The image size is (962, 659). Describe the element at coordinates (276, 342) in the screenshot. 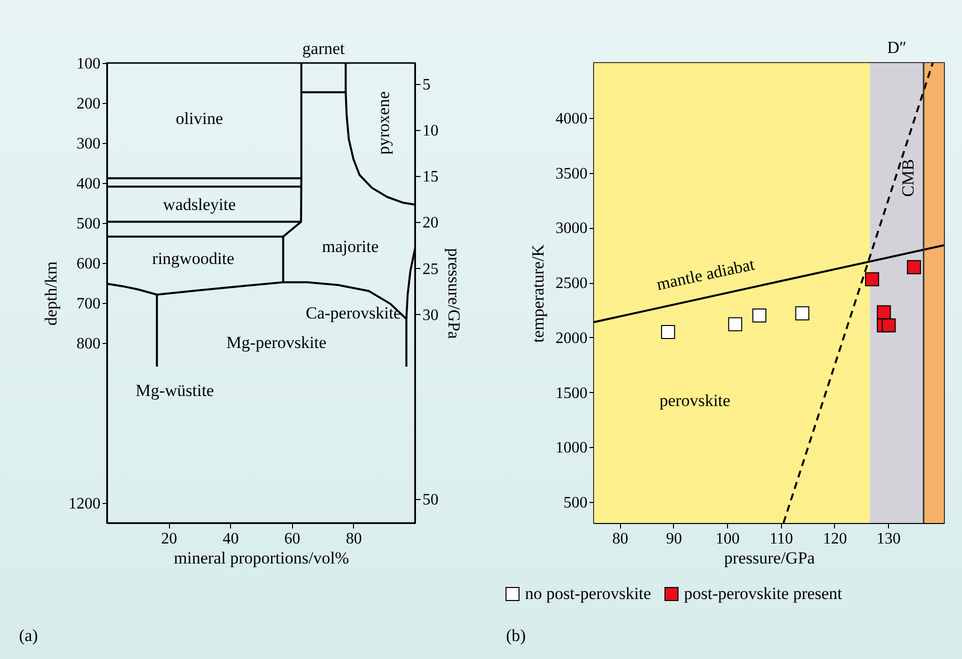

I see `annotation: Mg-perovskite` at that location.